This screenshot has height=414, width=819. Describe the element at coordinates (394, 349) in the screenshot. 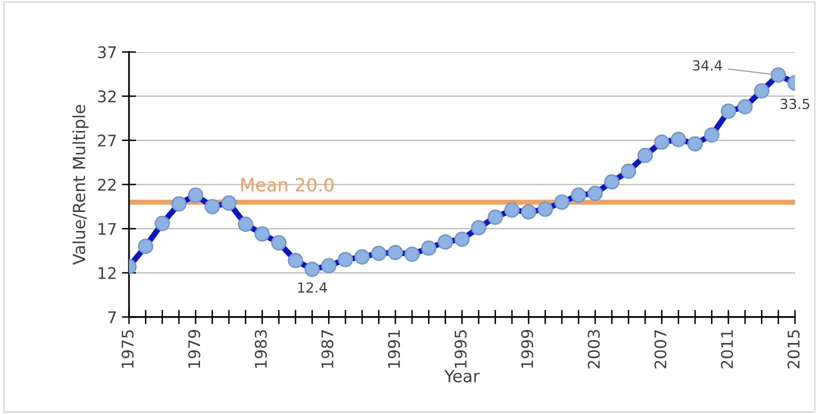

I see `x-tick-label: 1991` at that location.